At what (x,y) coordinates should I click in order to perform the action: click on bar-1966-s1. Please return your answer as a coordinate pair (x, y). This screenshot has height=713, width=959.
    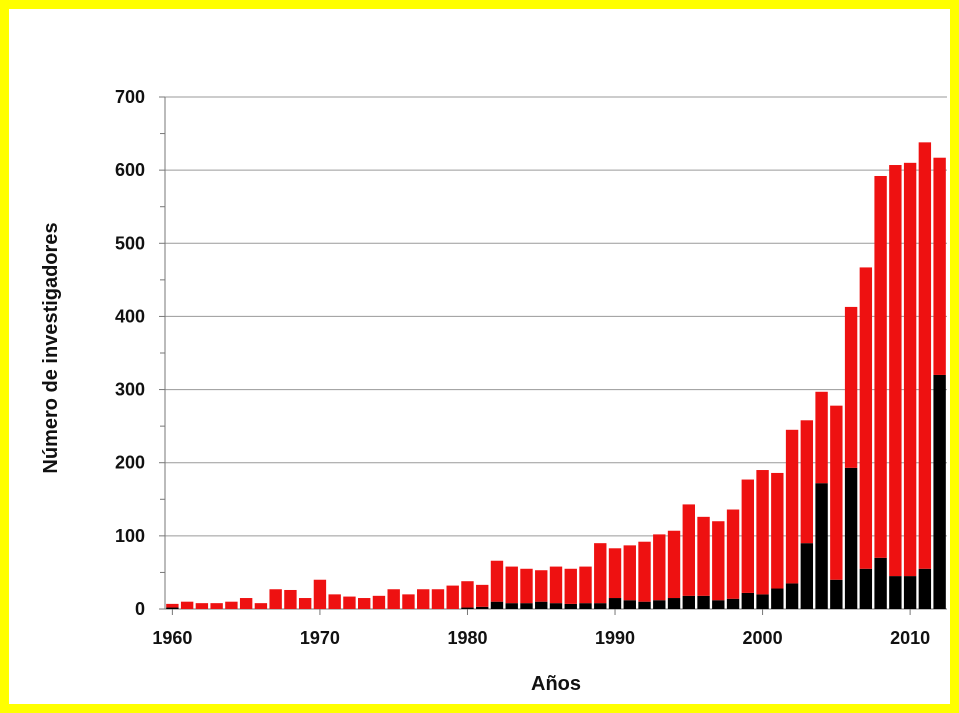
    Looking at the image, I should click on (261, 606).